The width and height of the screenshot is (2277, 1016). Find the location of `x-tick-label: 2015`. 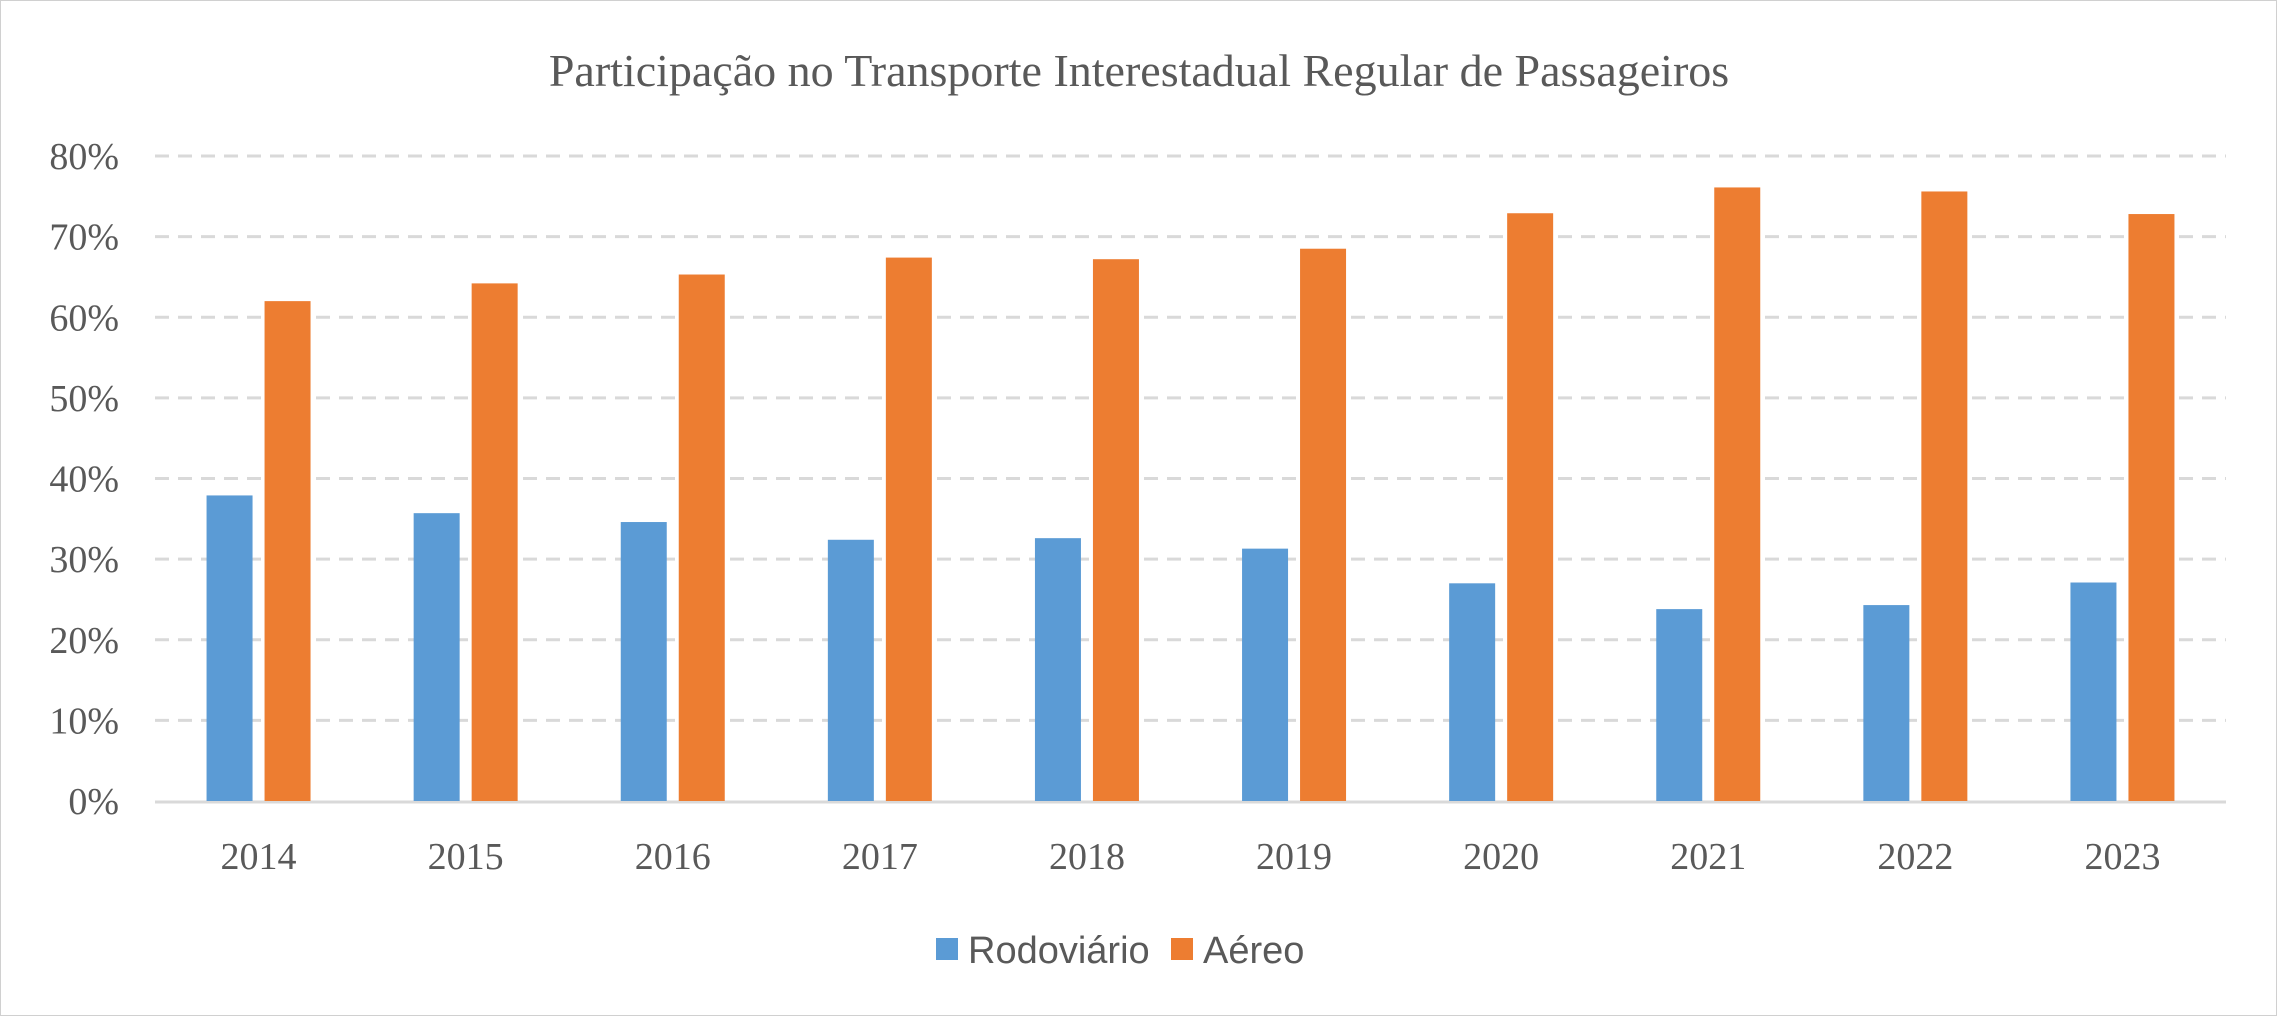

x-tick-label: 2015 is located at coordinates (466, 857).